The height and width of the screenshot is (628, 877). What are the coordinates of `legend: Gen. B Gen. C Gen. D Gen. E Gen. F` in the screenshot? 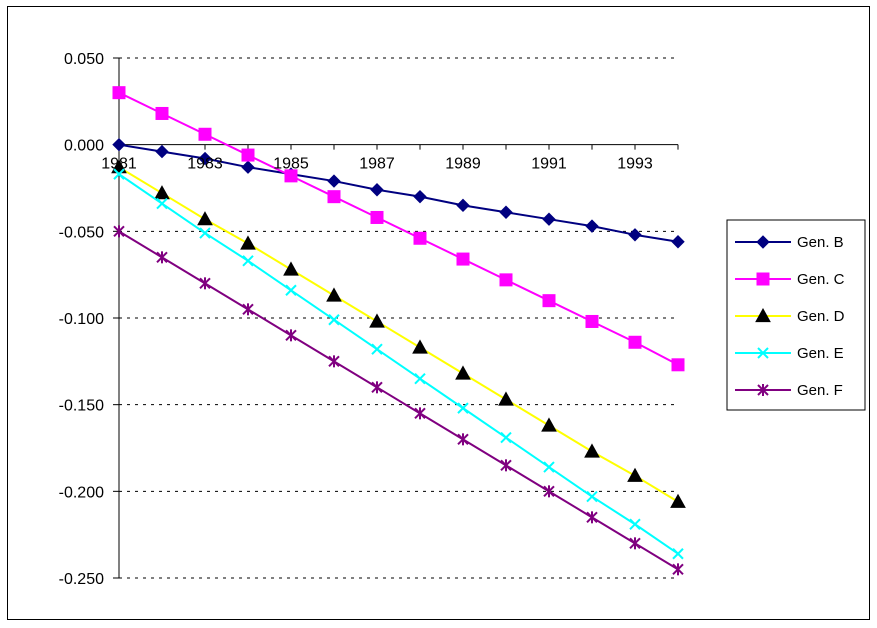 It's located at (796, 315).